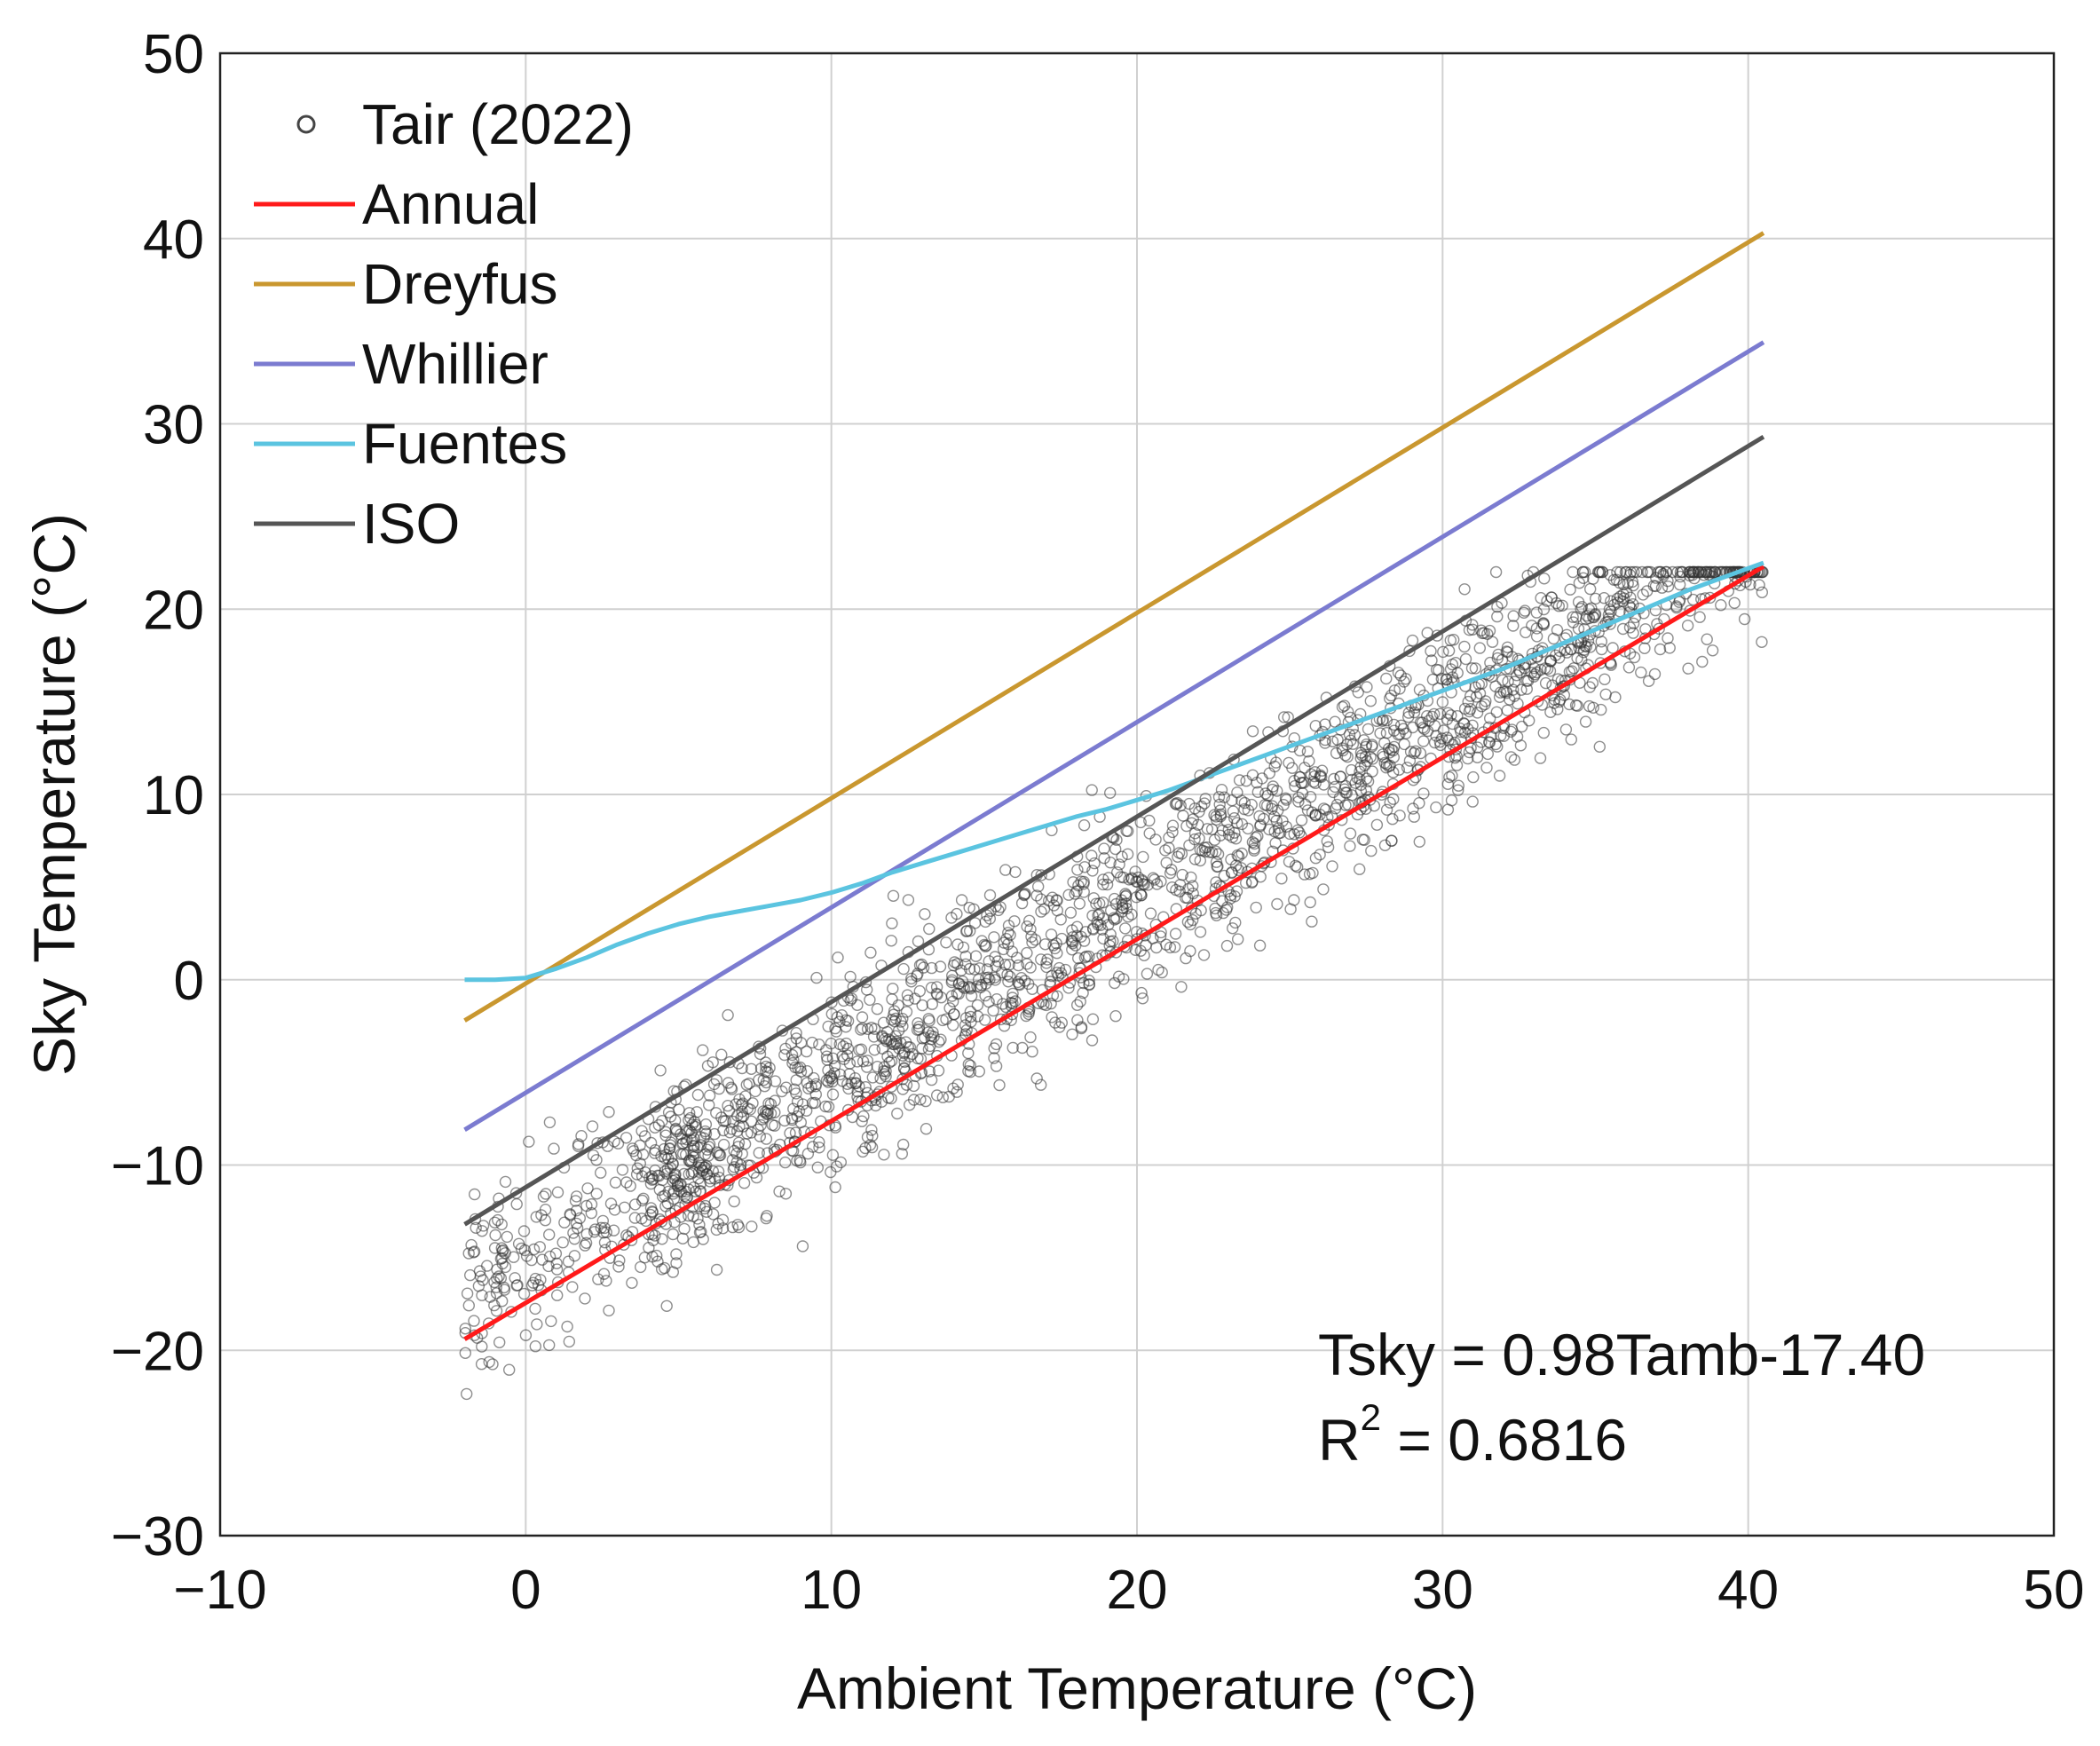  What do you see at coordinates (173, 425) in the screenshot?
I see `y-tick-label: 30` at bounding box center [173, 425].